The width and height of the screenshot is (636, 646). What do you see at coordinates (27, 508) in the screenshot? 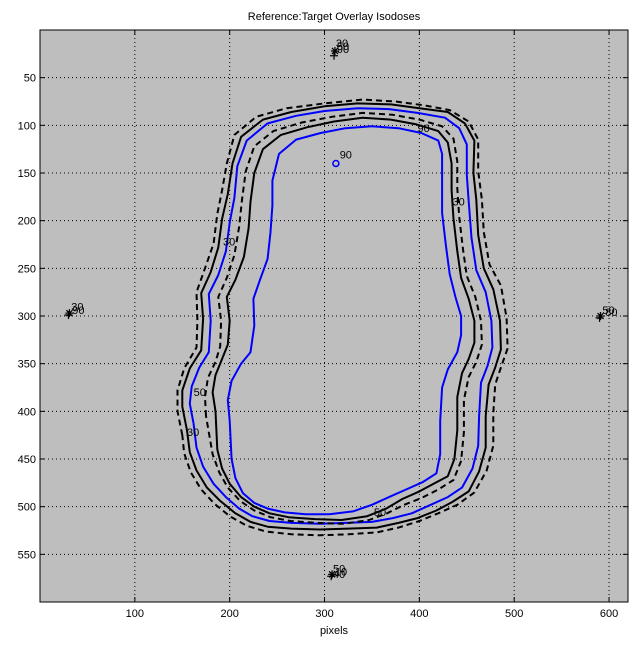
I see `y-tick-label: 500` at bounding box center [27, 508].